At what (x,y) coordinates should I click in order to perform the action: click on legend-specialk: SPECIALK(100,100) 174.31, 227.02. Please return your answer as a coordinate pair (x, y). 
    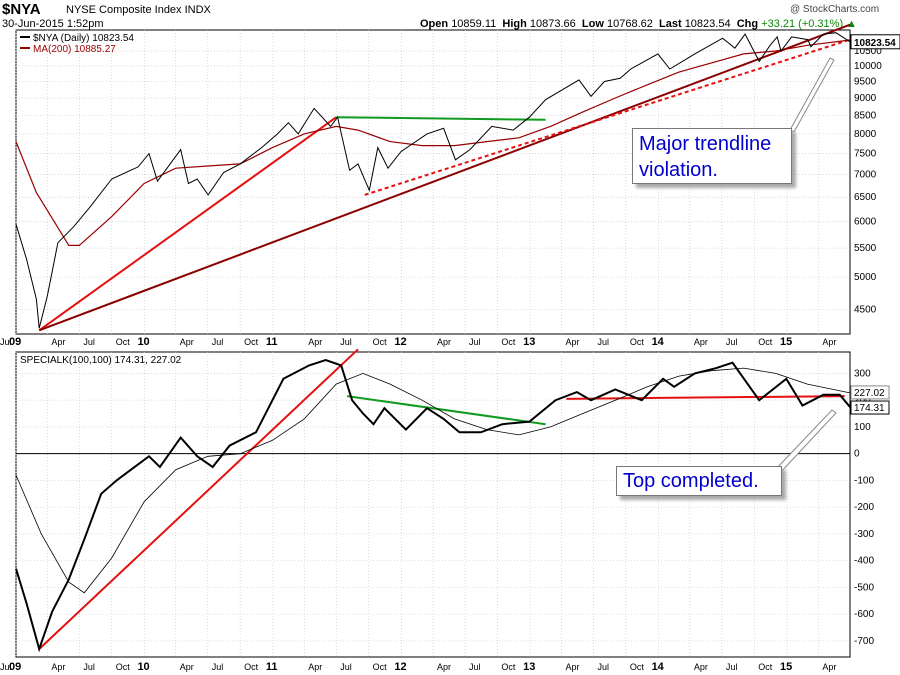
    Looking at the image, I should click on (101, 360).